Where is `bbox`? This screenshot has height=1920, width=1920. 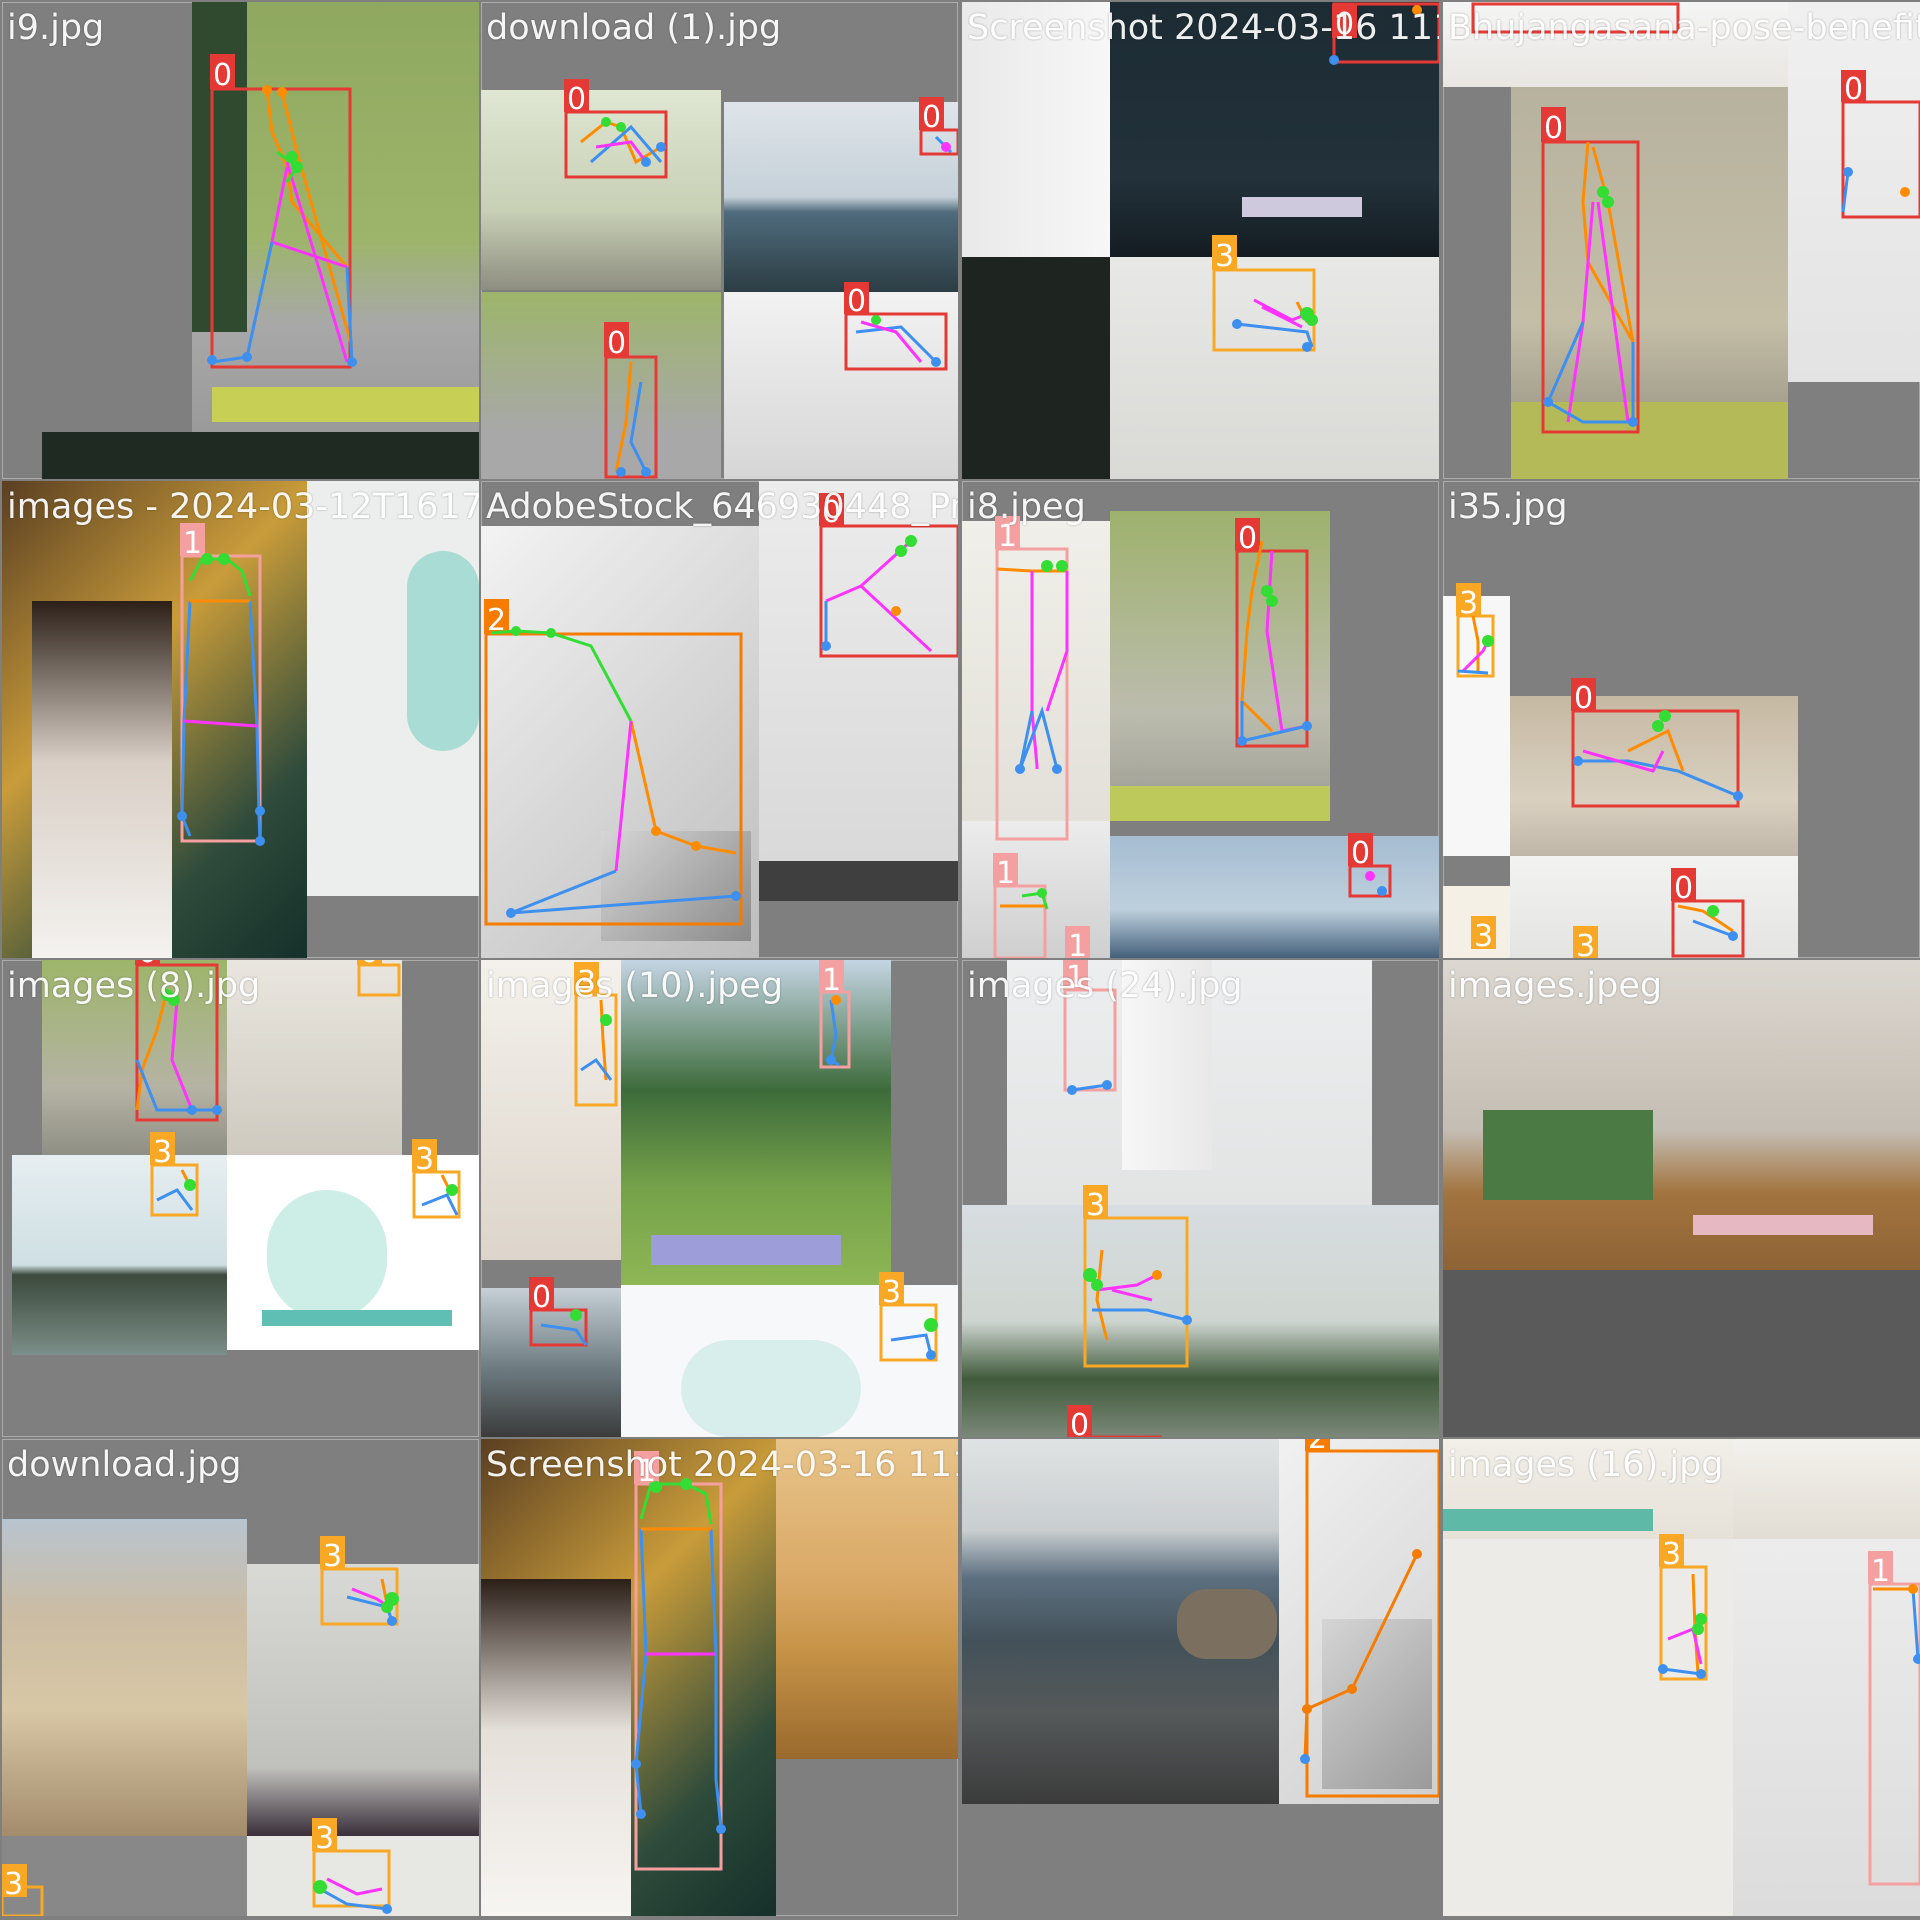
bbox is located at coordinates (281, 228).